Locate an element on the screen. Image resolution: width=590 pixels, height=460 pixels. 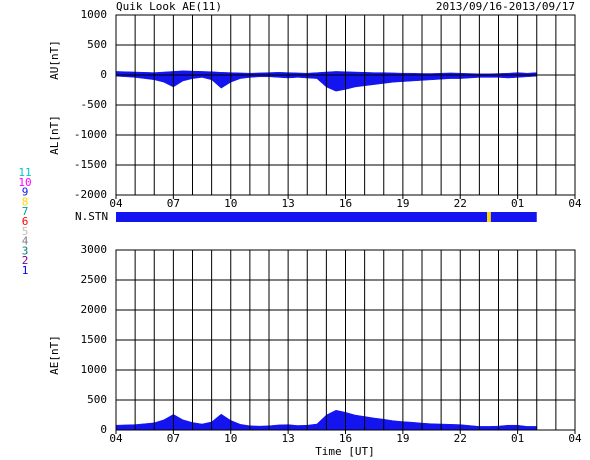
station-legend: 3 is located at coordinates (25, 250).